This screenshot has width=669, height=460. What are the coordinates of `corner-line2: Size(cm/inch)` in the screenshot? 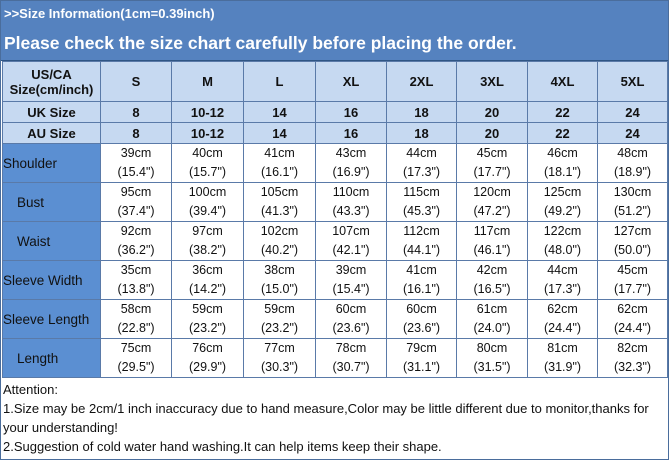 It's located at (51, 89).